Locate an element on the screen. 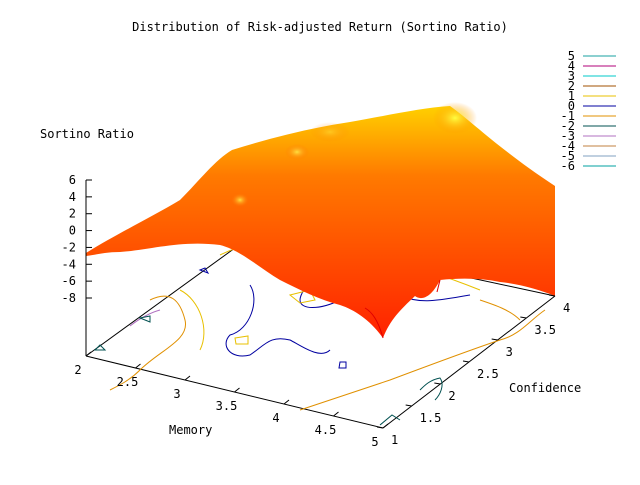  legend-label: 0 is located at coordinates (571, 106).